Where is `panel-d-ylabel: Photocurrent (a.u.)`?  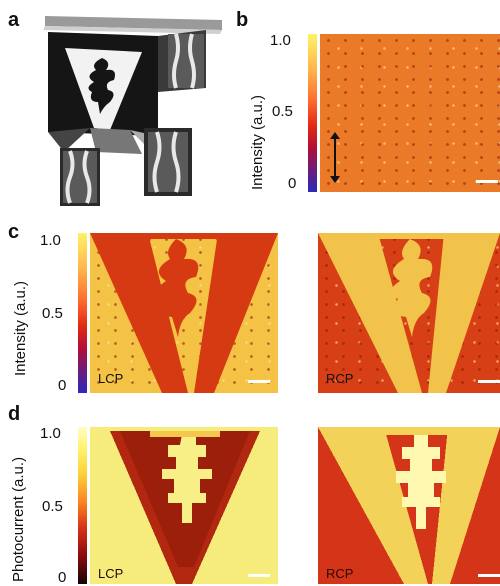
panel-d-ylabel: Photocurrent (a.u.) is located at coordinates (18, 519).